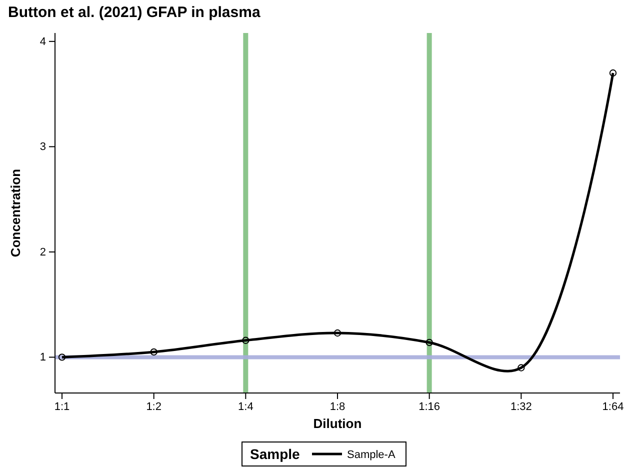  I want to click on x-tick-label: 1:1, so click(62, 406).